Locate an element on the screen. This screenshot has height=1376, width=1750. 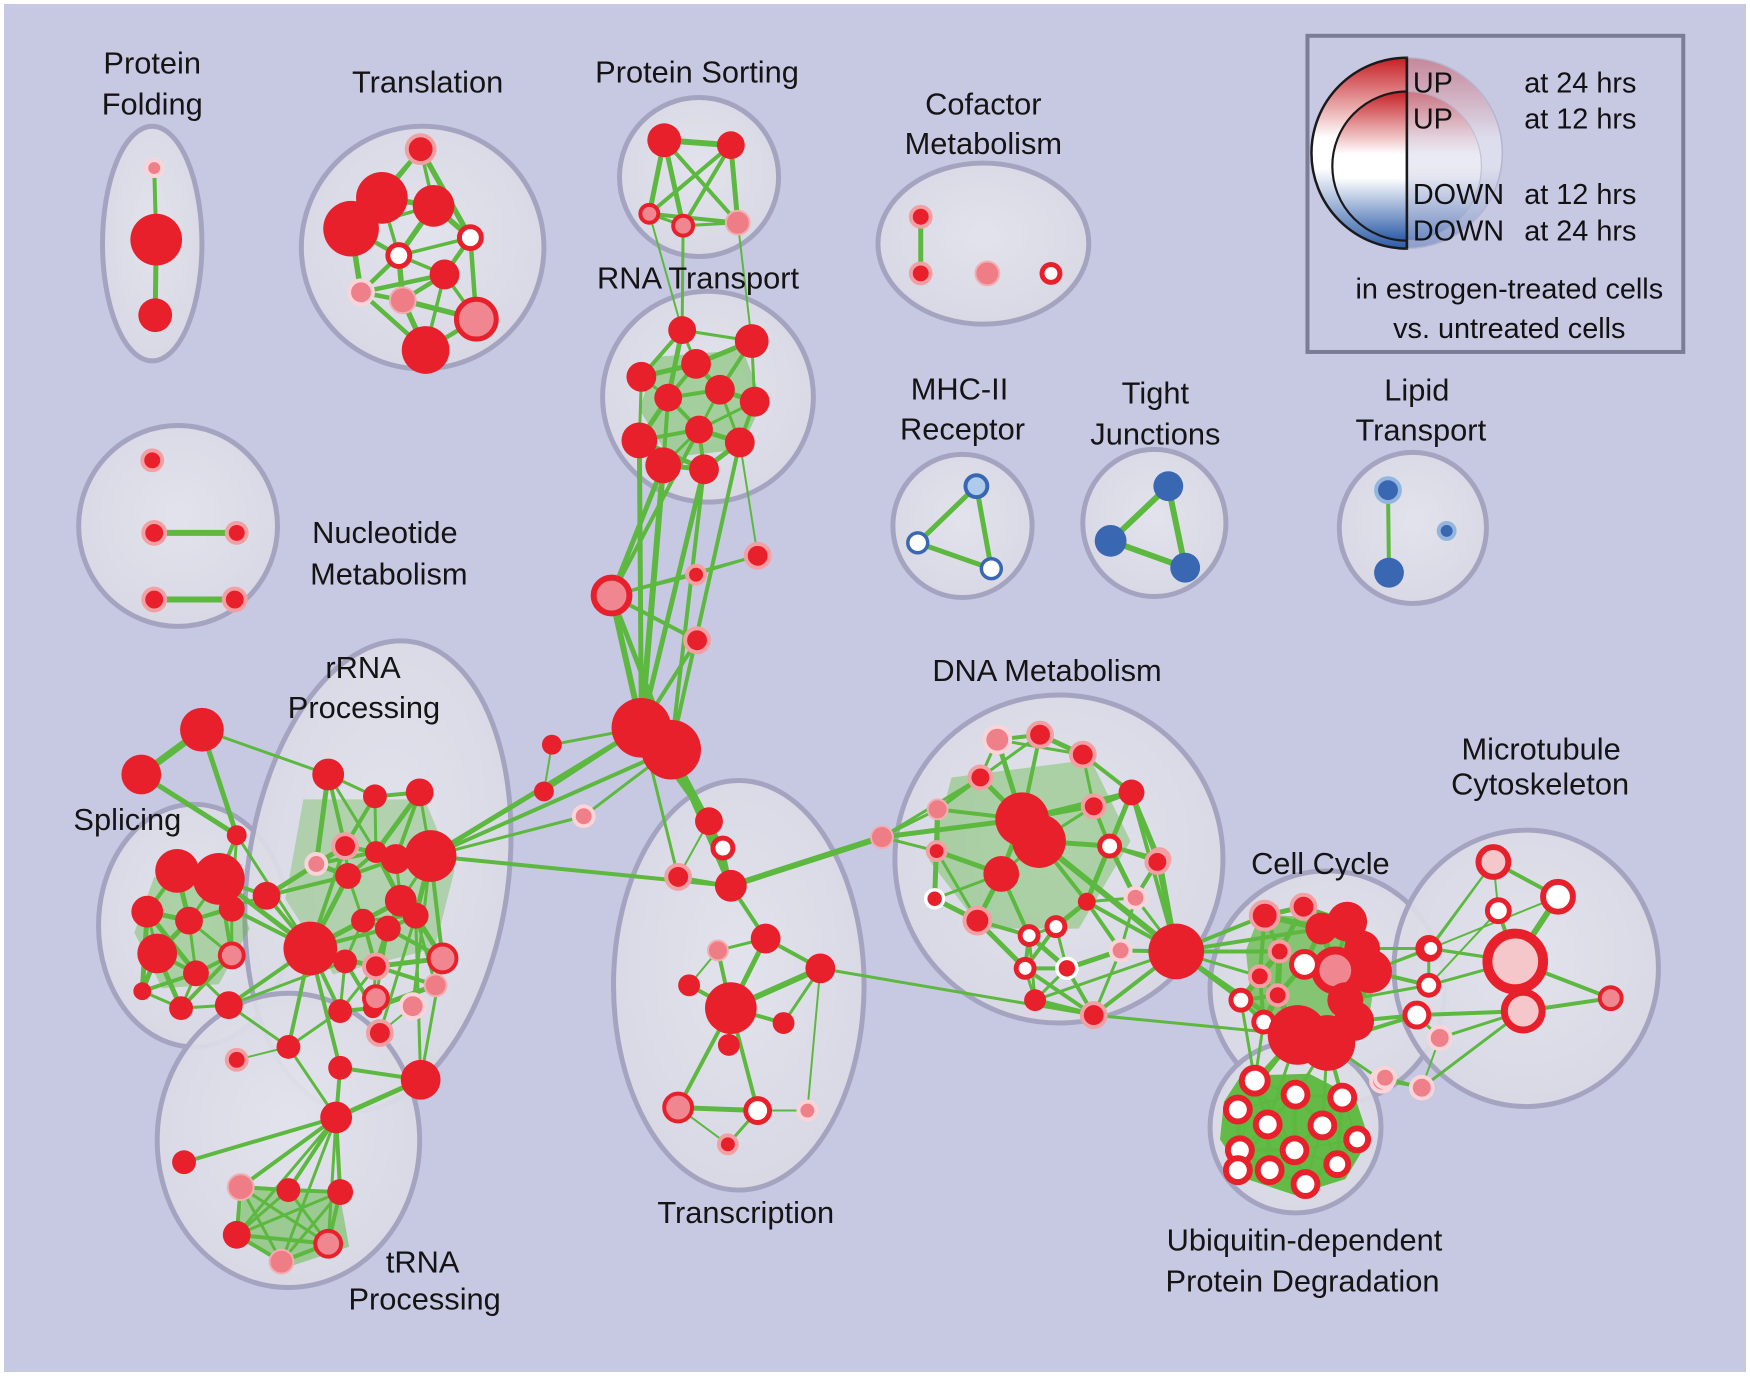
legend-box is located at coordinates (1495, 193).